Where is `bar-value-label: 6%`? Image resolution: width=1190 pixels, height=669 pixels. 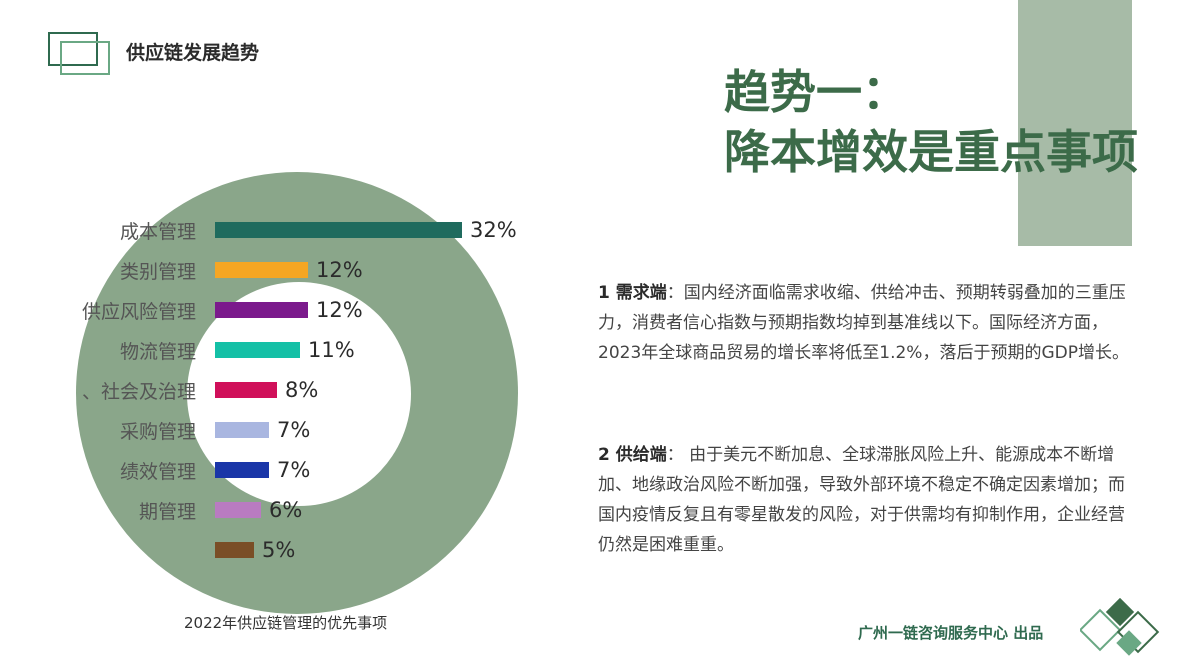 bar-value-label: 6% is located at coordinates (286, 510).